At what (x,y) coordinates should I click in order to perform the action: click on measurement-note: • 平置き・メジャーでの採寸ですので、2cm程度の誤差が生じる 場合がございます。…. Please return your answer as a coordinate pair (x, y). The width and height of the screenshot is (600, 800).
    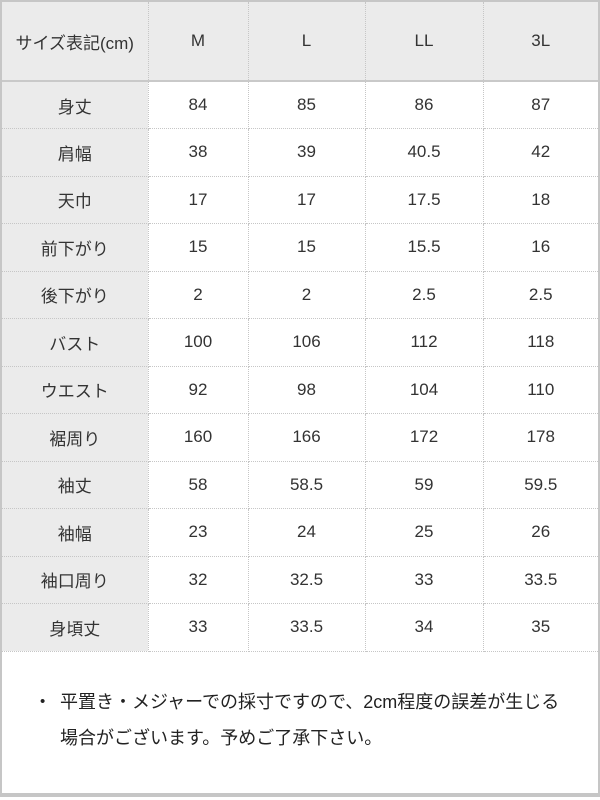
    Looking at the image, I should click on (300, 704).